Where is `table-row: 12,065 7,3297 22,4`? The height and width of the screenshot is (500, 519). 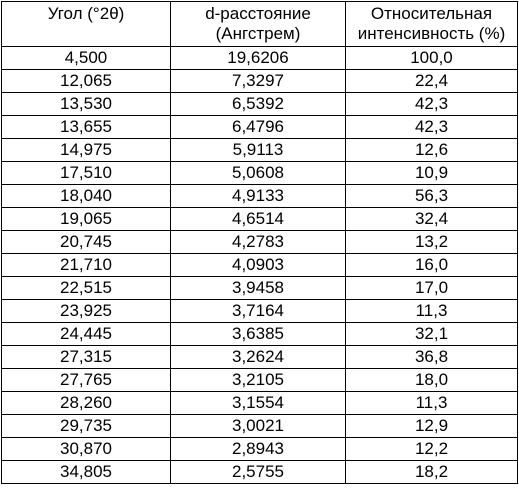 table-row: 12,065 7,3297 22,4 is located at coordinates (259, 81).